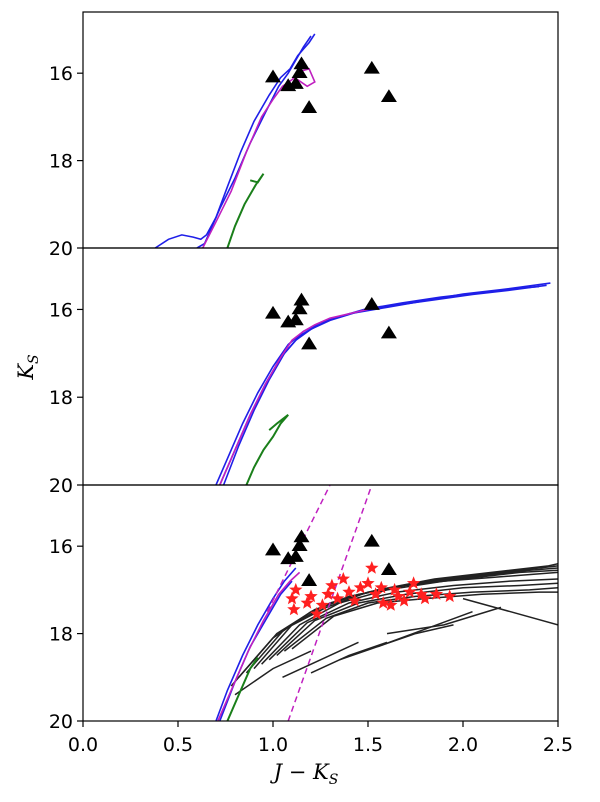 Image resolution: width=600 pixels, height=802 pixels. What do you see at coordinates (320, 738) in the screenshot?
I see `x-axis-ticks: 0.0 0.5 1.0 1.5 2.0 2.5` at bounding box center [320, 738].